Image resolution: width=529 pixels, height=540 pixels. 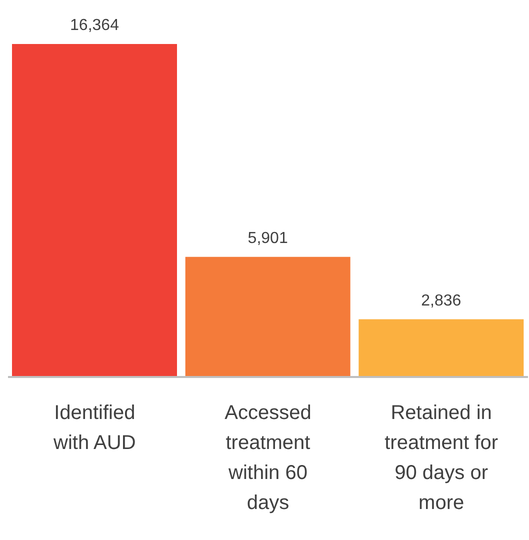 What do you see at coordinates (94, 428) in the screenshot?
I see `x-tick-label: Identified with AUD` at bounding box center [94, 428].